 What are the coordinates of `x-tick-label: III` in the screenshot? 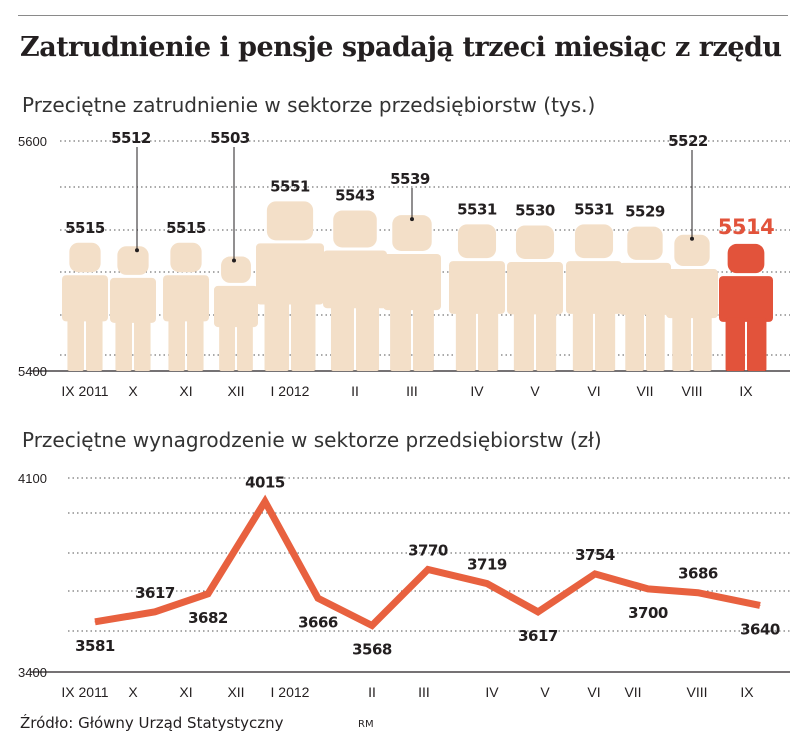 It's located at (412, 391).